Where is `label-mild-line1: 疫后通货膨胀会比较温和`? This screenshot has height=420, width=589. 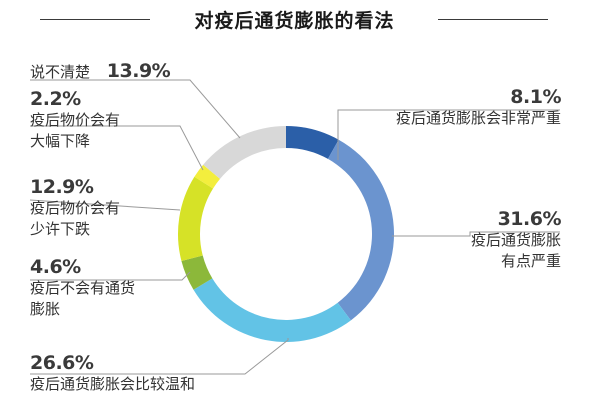
label-mild-line1: 疫后通货膨胀会比较温和 is located at coordinates (113, 384).